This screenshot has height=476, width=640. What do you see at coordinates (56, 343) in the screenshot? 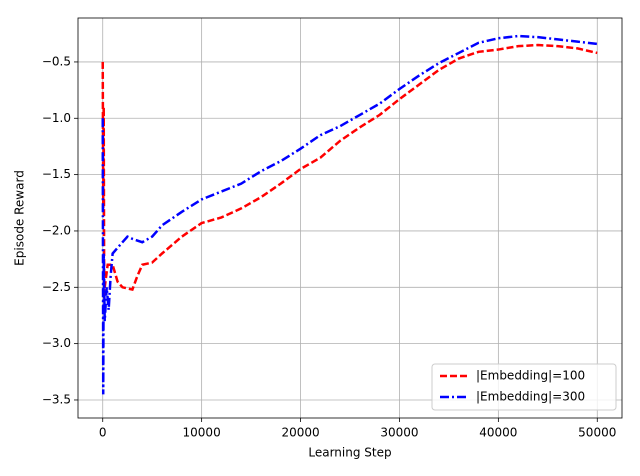
I see `y-tick-label: −3.0` at bounding box center [56, 343].